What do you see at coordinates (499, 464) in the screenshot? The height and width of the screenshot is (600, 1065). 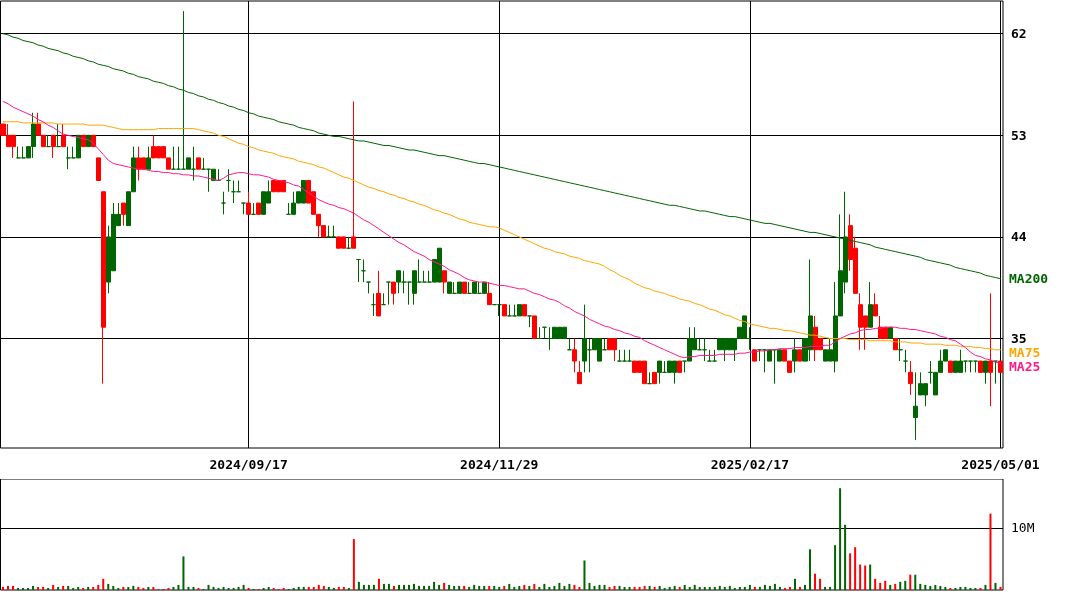 I see `x-tick-label: 2024/11/29` at bounding box center [499, 464].